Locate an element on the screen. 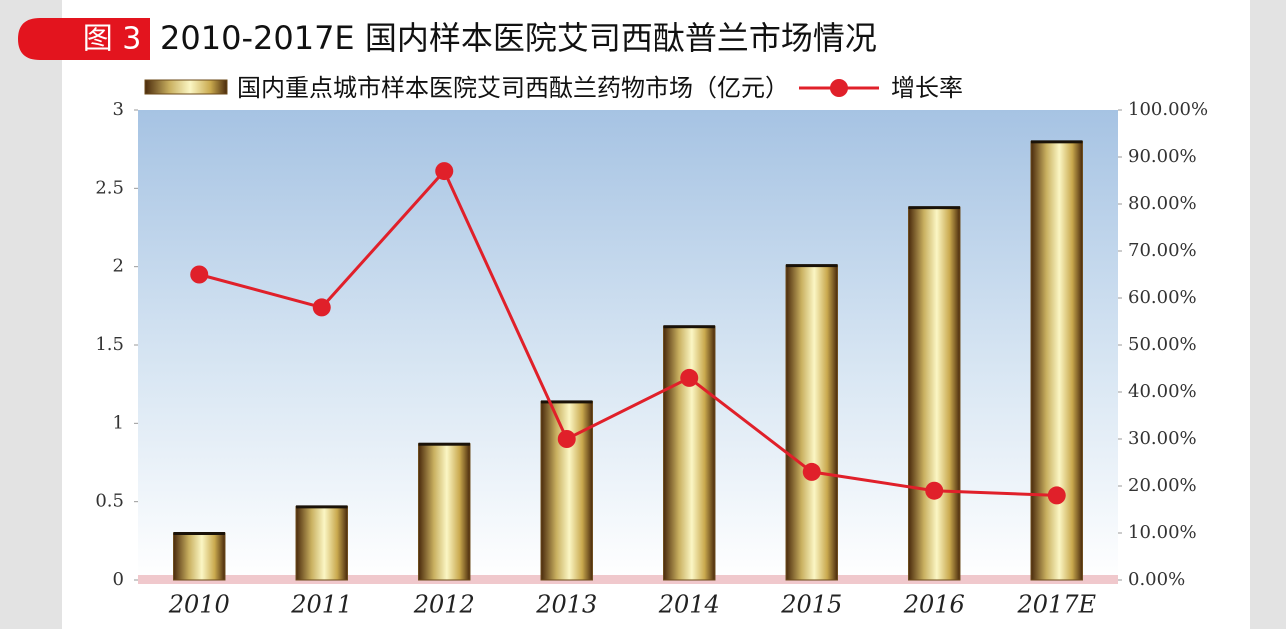  y-tick-label: 2 is located at coordinates (118, 266).